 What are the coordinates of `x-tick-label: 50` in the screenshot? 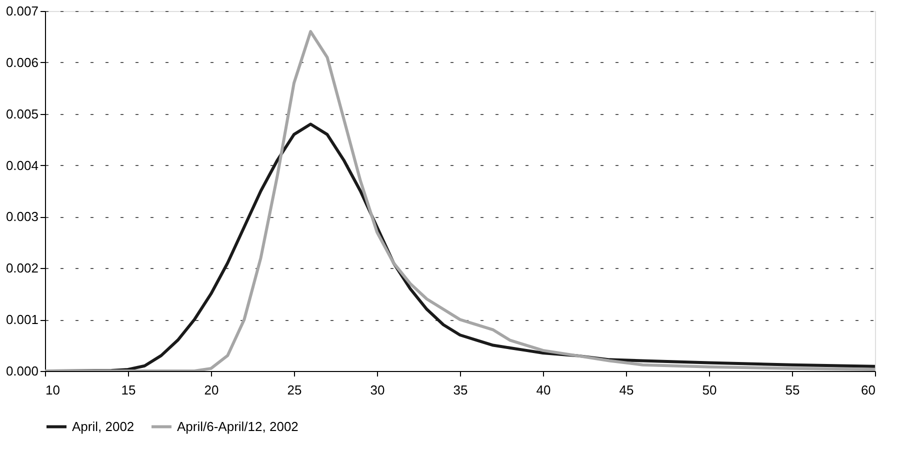 It's located at (709, 390).